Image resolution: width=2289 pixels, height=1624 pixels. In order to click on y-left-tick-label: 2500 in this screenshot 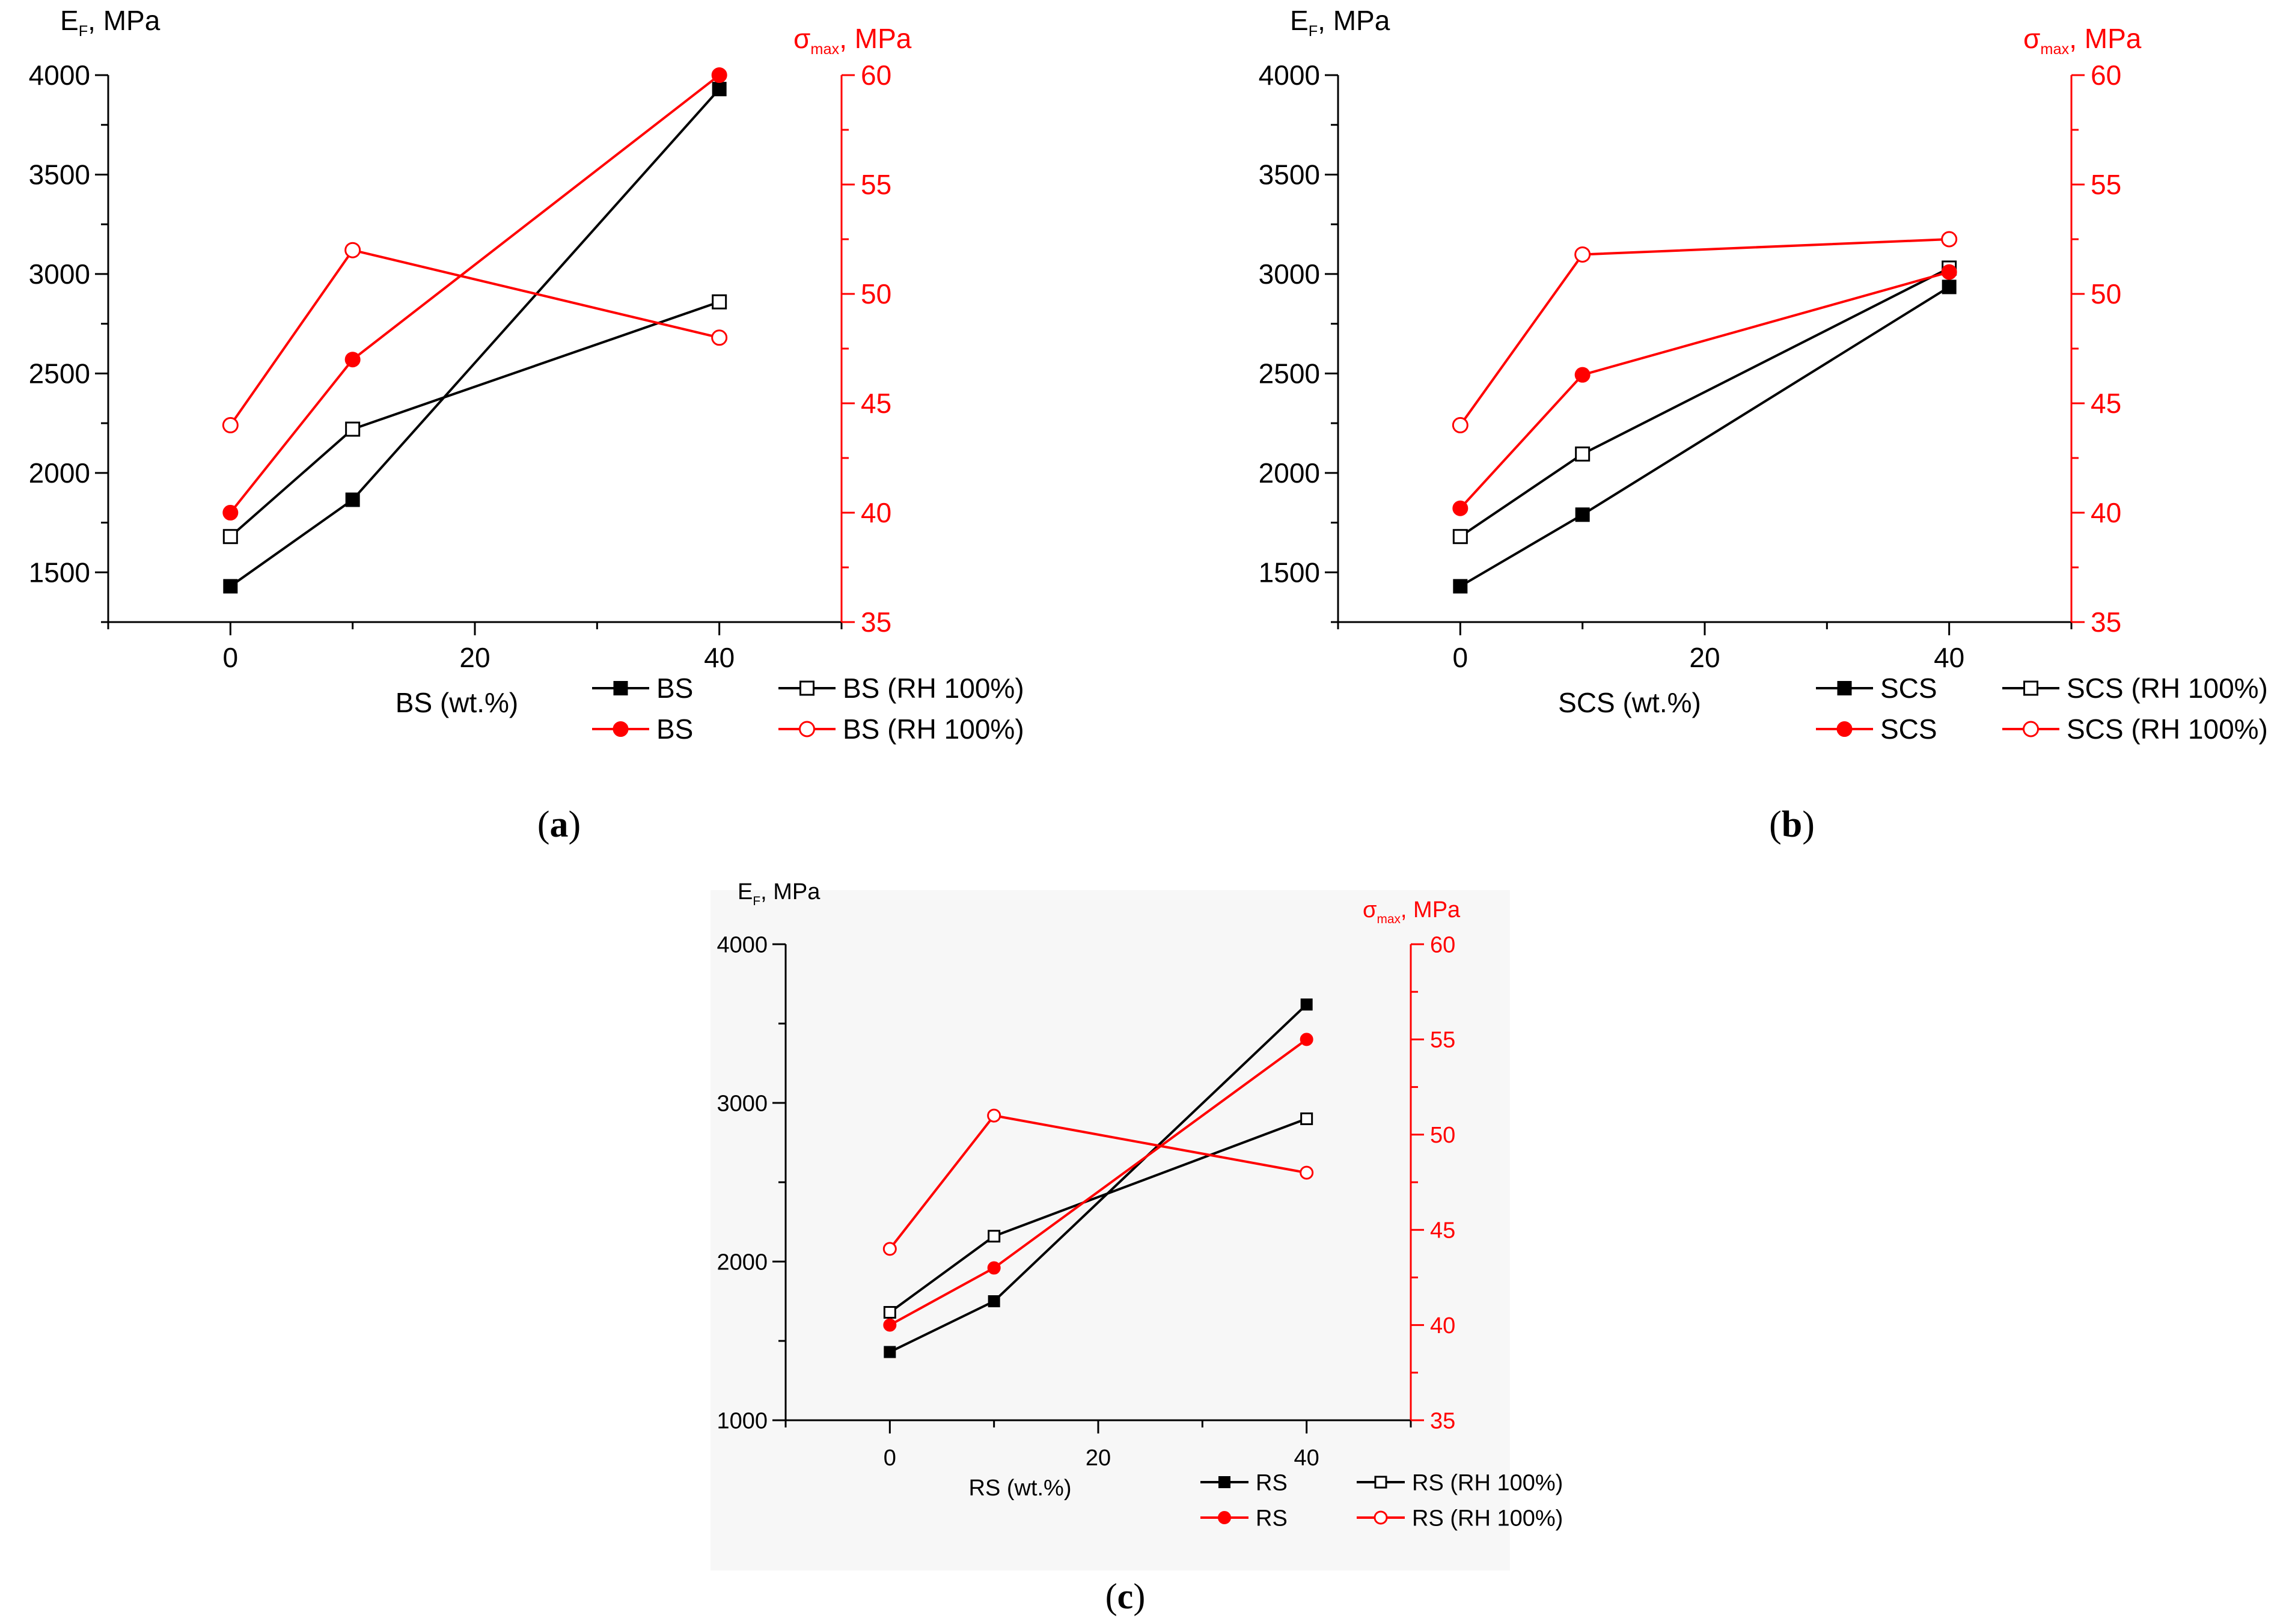, I will do `click(59, 373)`.